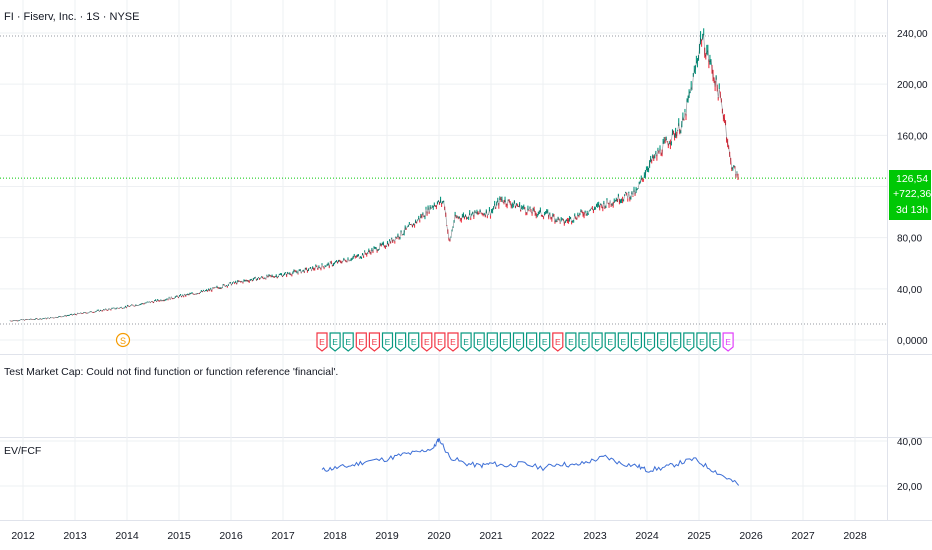  What do you see at coordinates (530, 461) in the screenshot?
I see `ev-fcf-series` at bounding box center [530, 461].